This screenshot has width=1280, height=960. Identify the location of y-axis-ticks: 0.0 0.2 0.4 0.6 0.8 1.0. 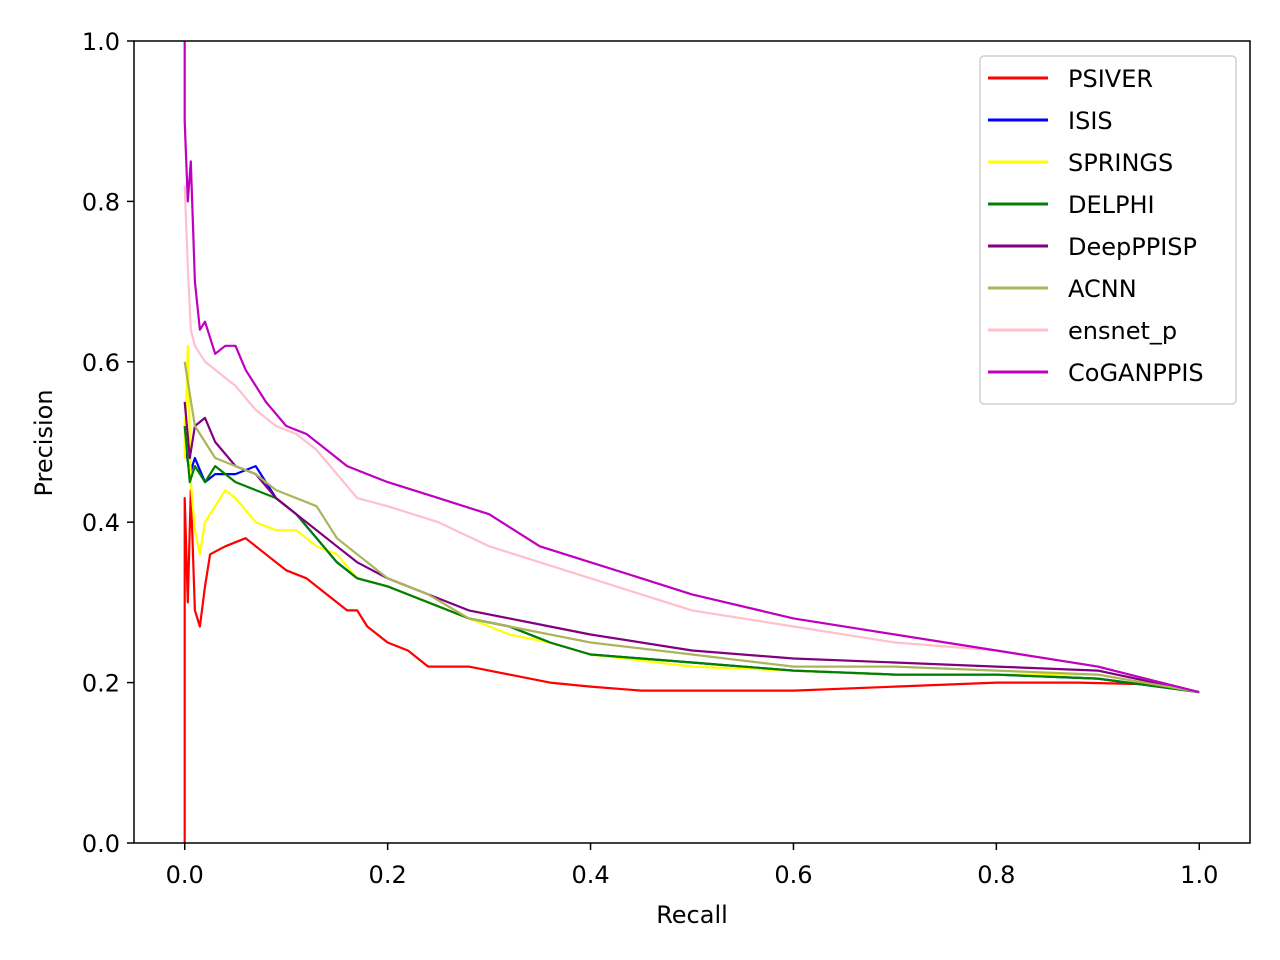
(108, 443).